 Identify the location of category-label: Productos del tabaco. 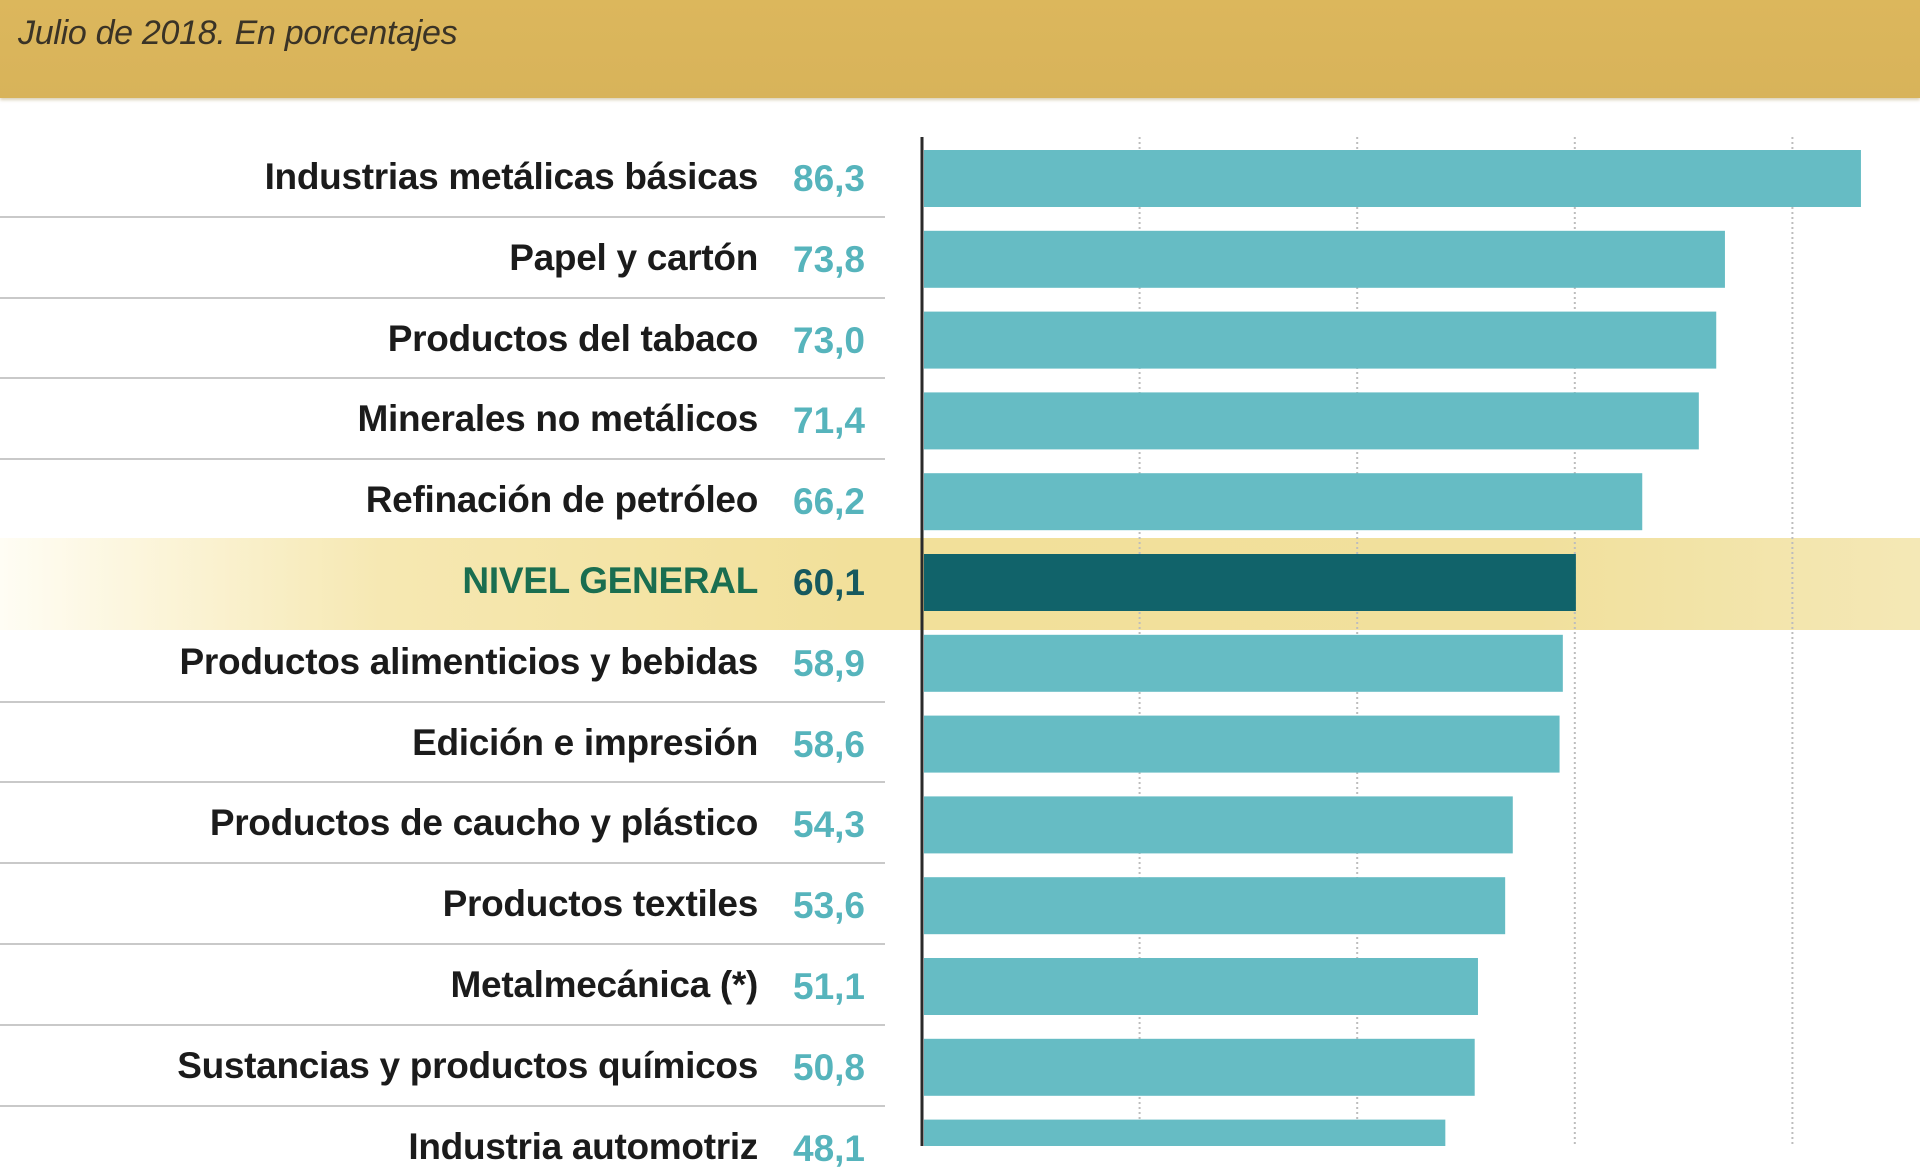
(573, 338).